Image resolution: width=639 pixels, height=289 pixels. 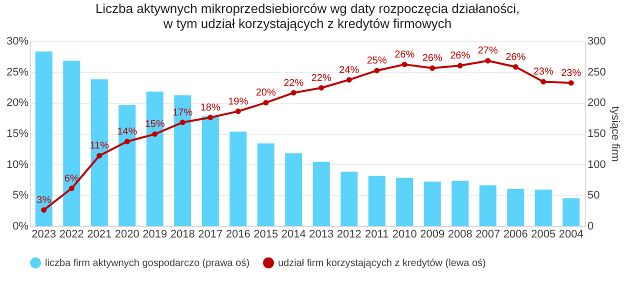 What do you see at coordinates (17, 72) in the screenshot?
I see `y-tick-label: 25%` at bounding box center [17, 72].